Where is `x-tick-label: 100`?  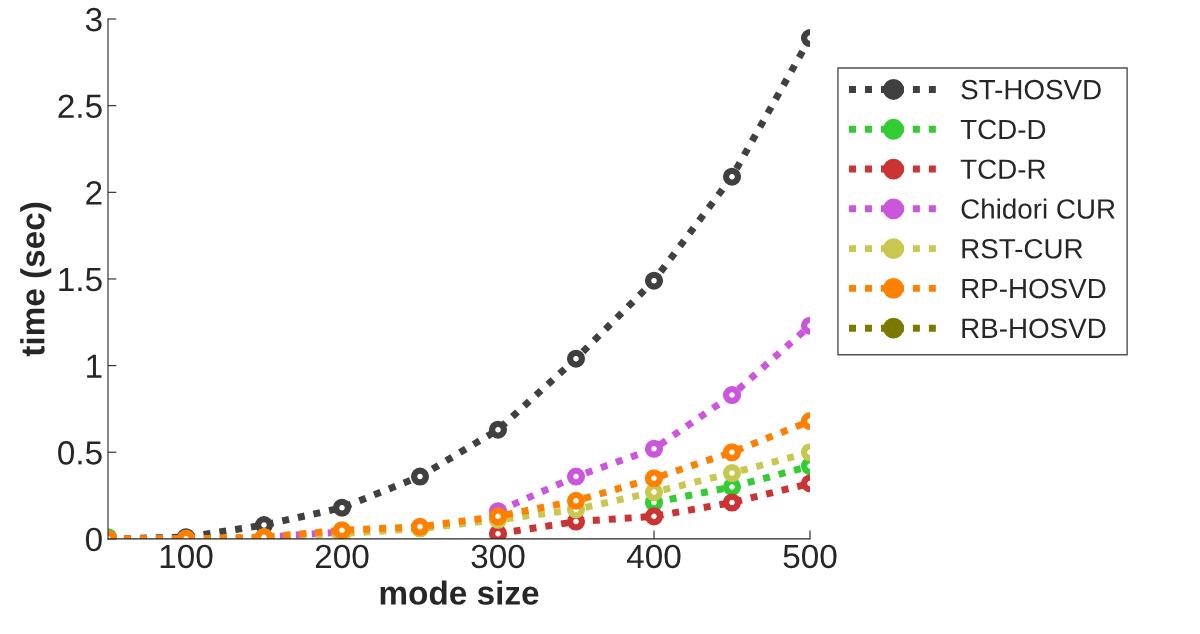 x-tick-label: 100 is located at coordinates (186, 556).